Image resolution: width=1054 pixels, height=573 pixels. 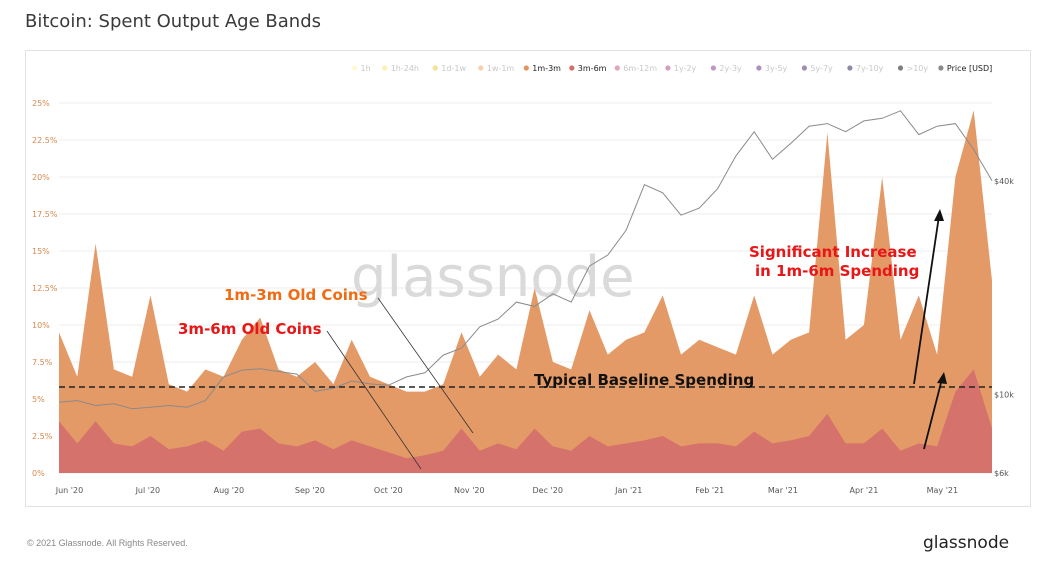 I want to click on legend-label: 5y-7y, so click(x=821, y=68).